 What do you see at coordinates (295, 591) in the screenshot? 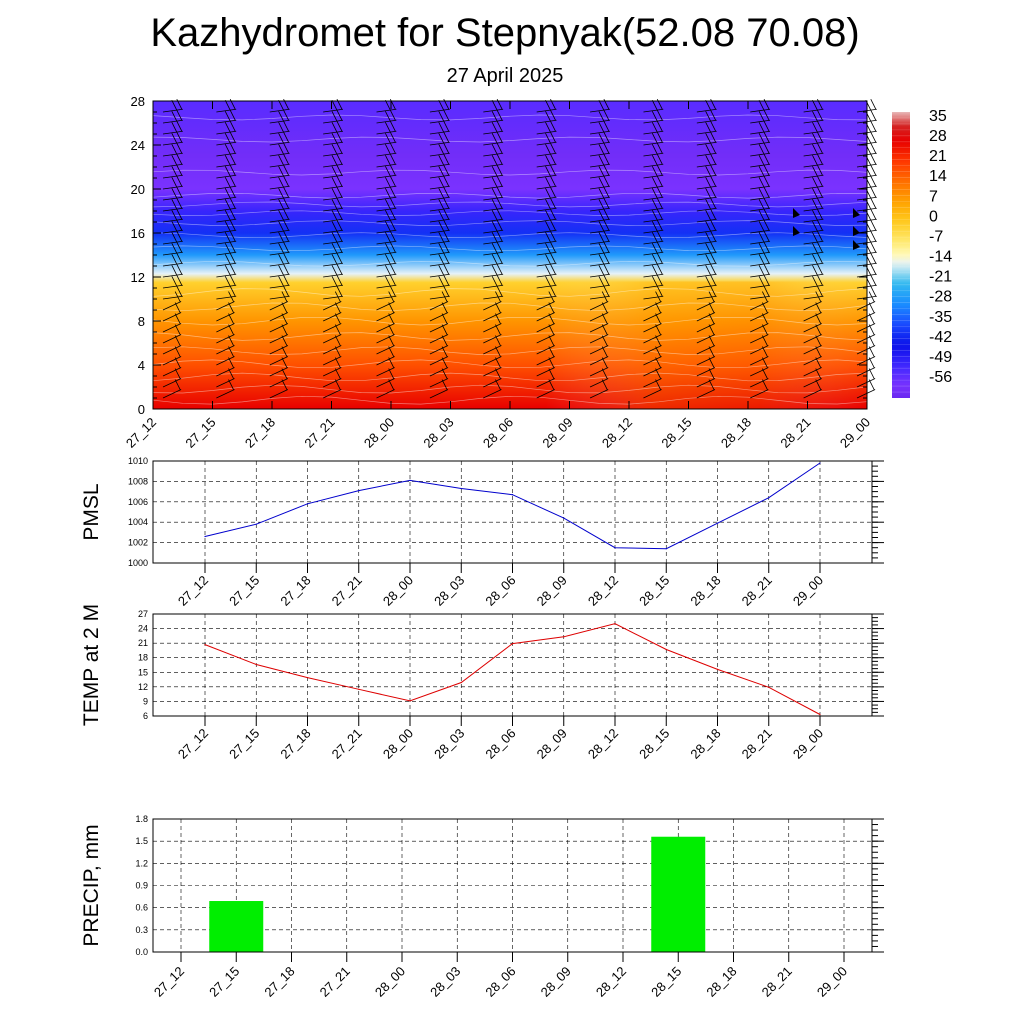
I see `x-tick-label: 27_18` at bounding box center [295, 591].